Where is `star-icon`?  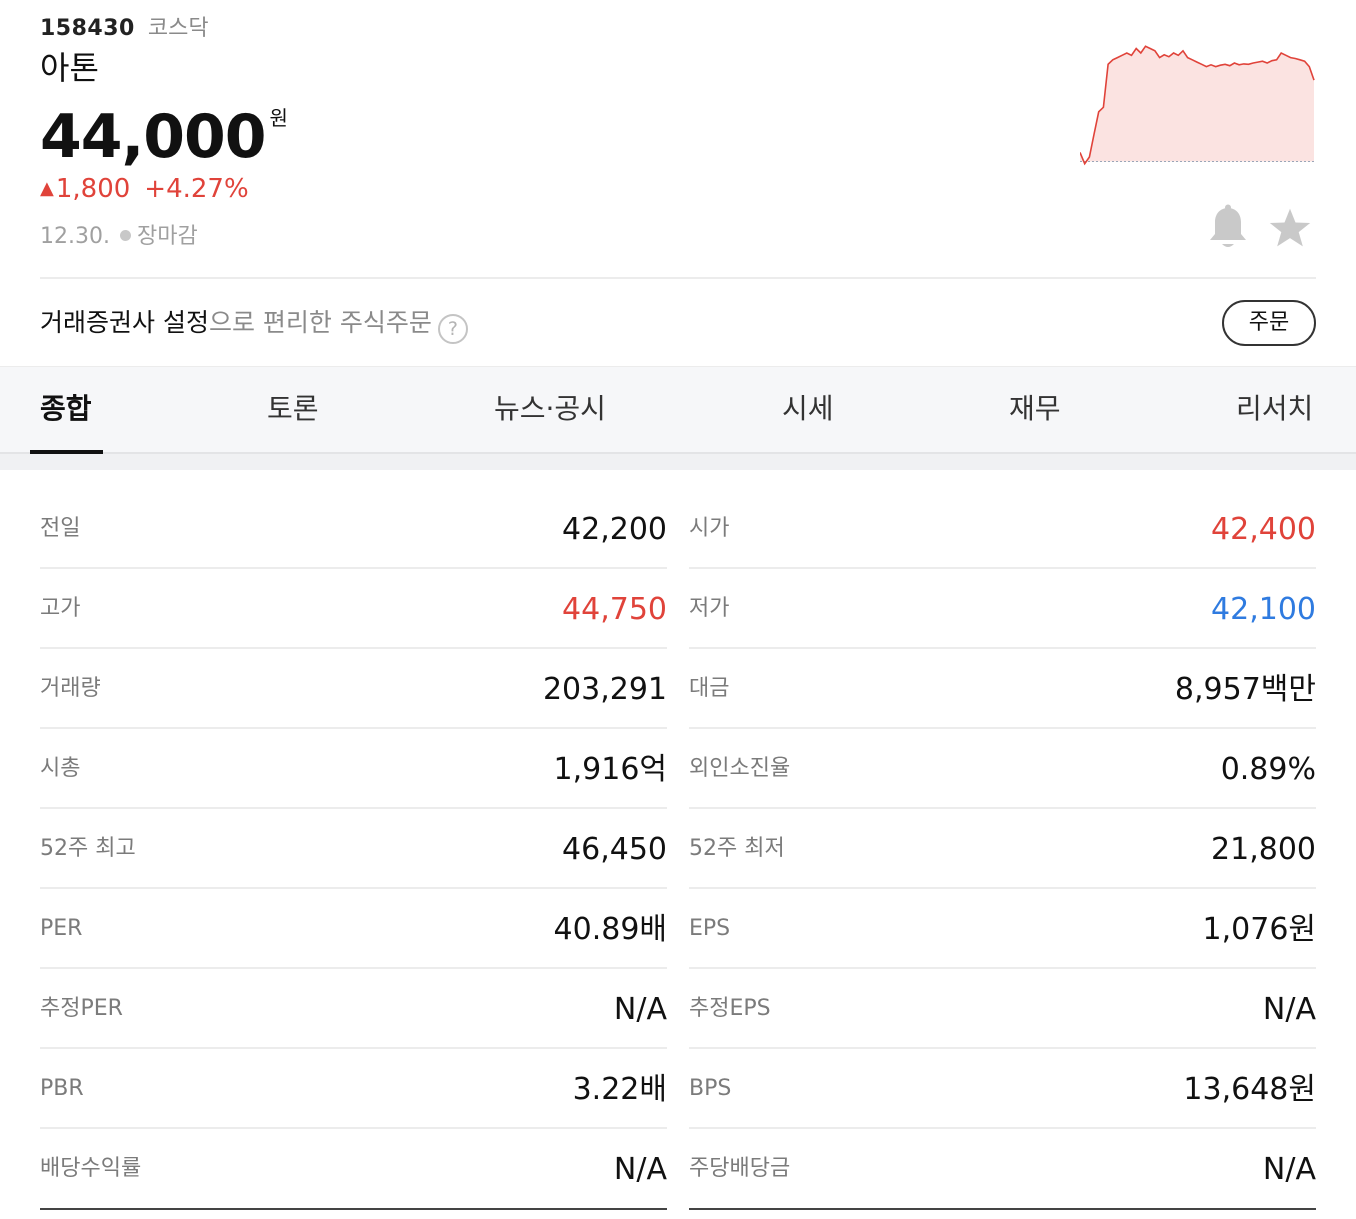 star-icon is located at coordinates (1290, 228).